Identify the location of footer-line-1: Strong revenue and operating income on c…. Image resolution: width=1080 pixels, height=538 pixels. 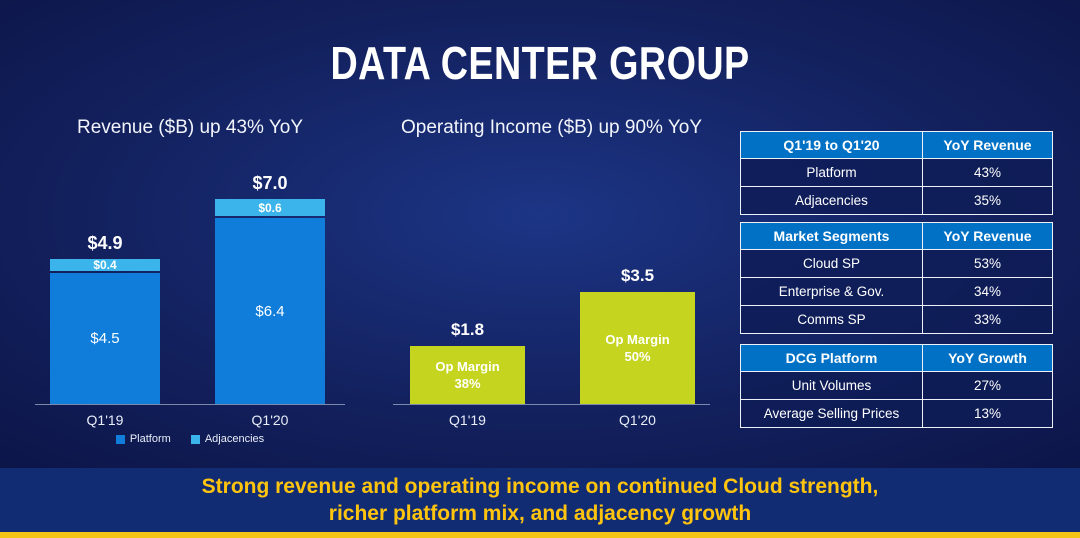
(540, 486).